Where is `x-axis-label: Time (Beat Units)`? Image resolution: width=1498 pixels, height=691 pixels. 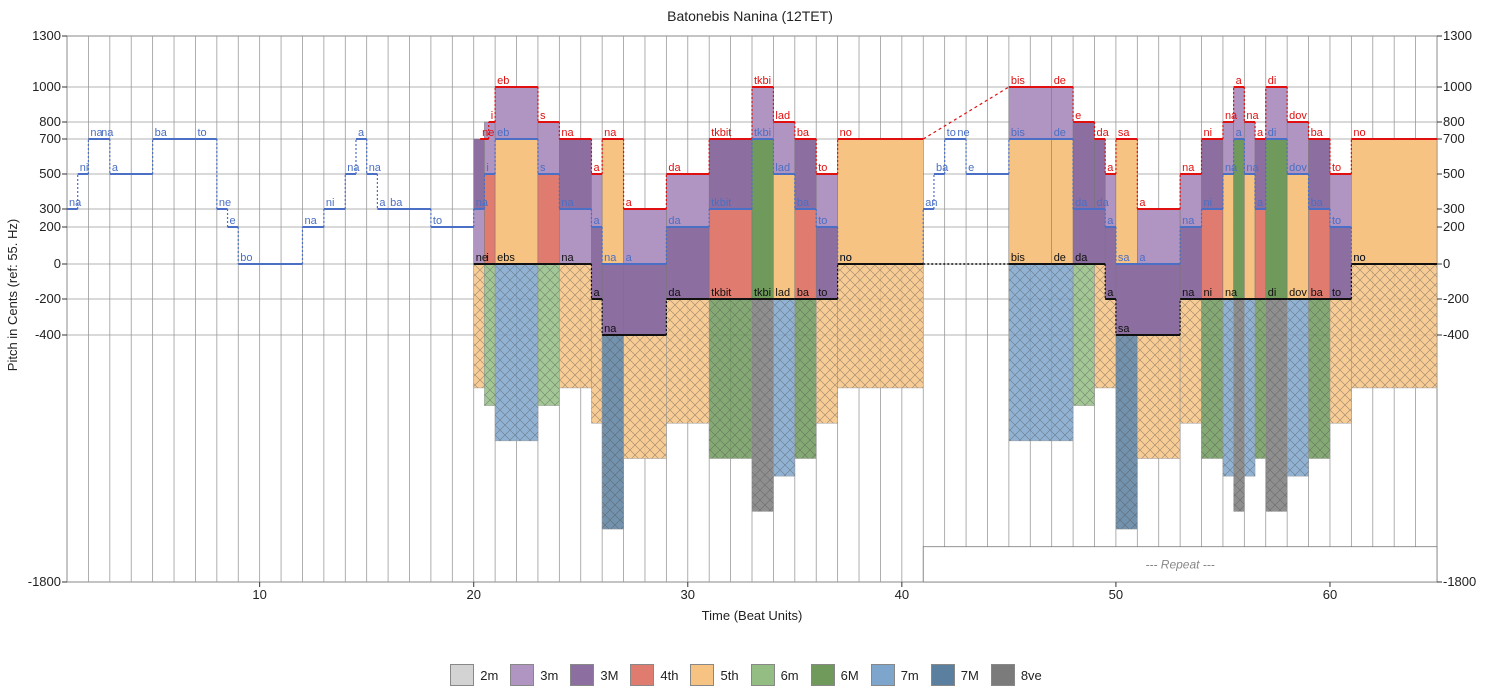 x-axis-label: Time (Beat Units) is located at coordinates (752, 615).